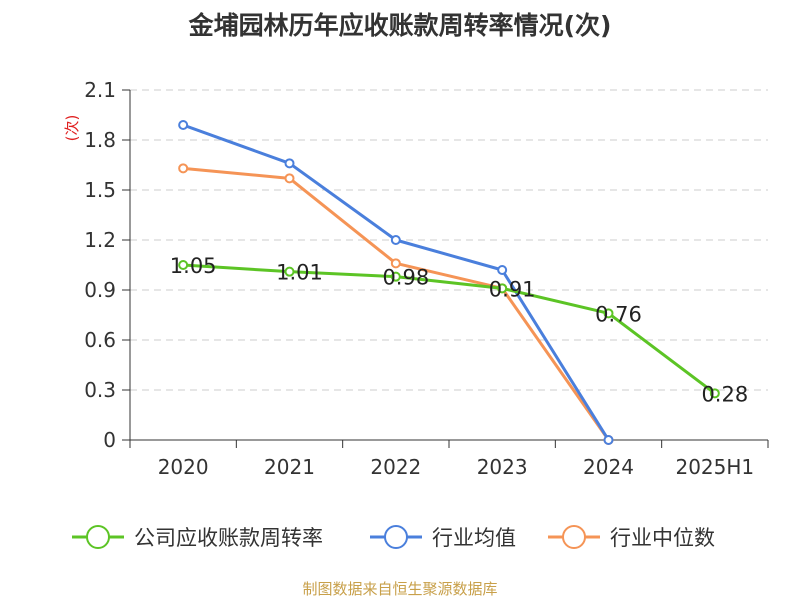 The height and width of the screenshot is (600, 800). I want to click on y-tick-label: 1.5, so click(100, 190).